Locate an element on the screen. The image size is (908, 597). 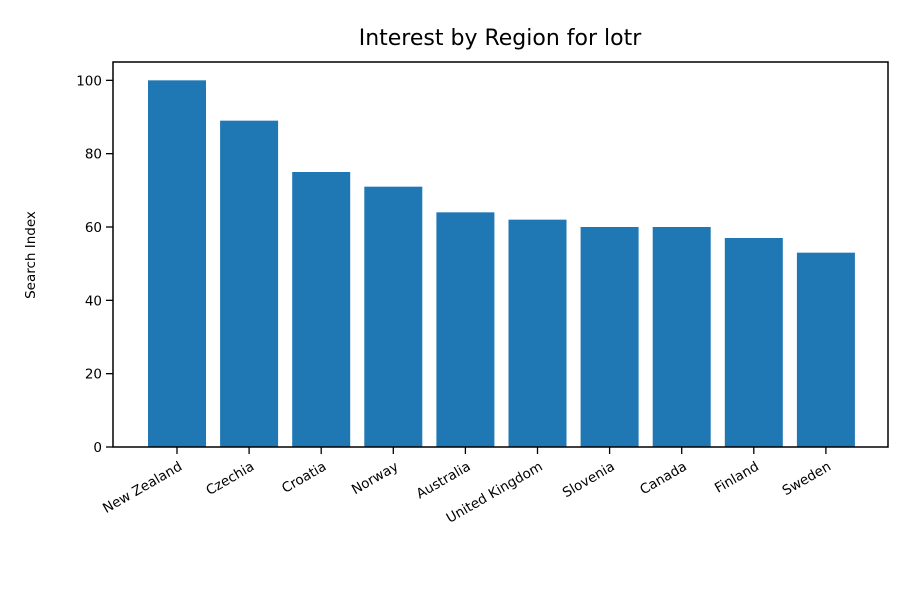
y-axis-label: Search Index is located at coordinates (31, 255).